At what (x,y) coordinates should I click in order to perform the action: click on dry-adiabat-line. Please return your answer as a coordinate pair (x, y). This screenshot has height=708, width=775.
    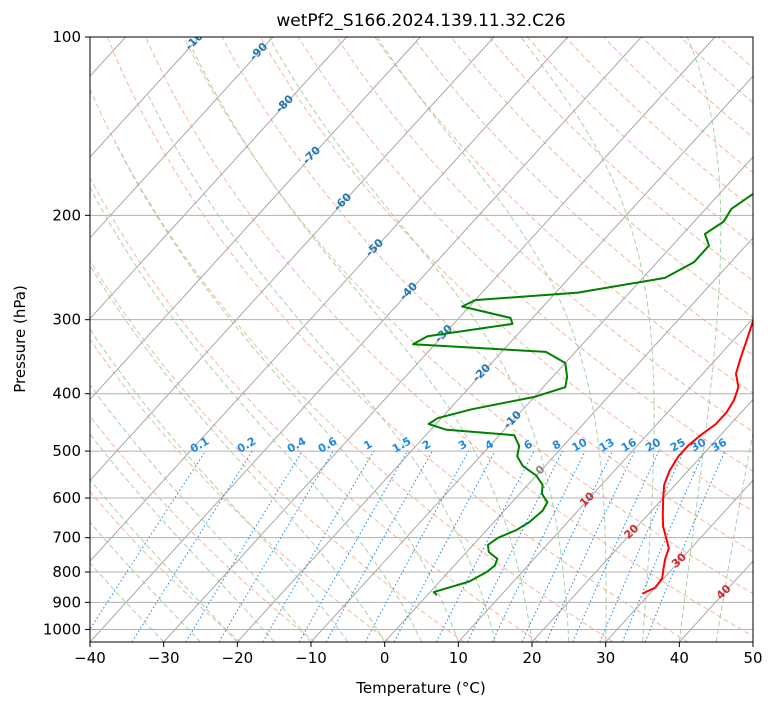
    Looking at the image, I should click on (202, 528).